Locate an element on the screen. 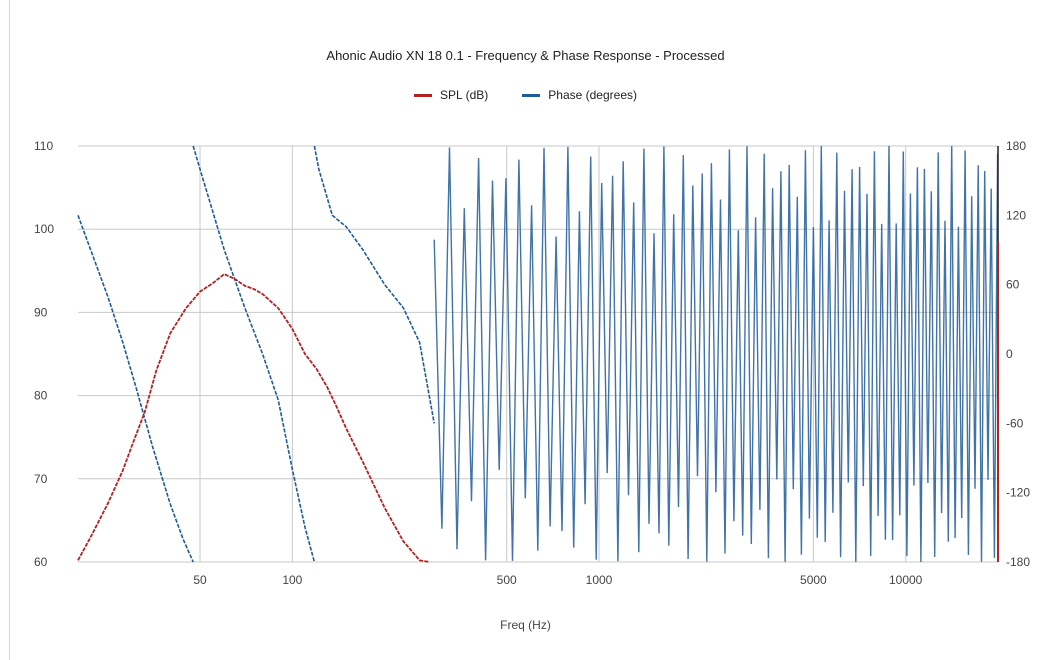 The height and width of the screenshot is (660, 1051). frame-border is located at coordinates (9, 330).